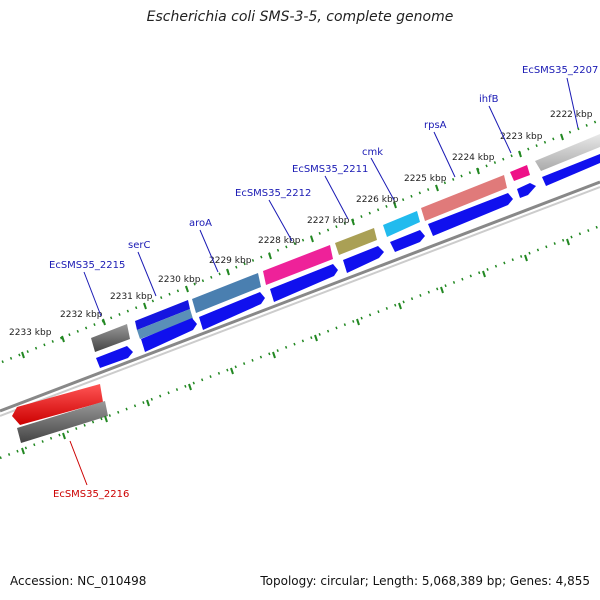 This screenshot has width=600, height=600. What do you see at coordinates (435, 125) in the screenshot?
I see `gene-label-rpsA: rpsA` at bounding box center [435, 125].